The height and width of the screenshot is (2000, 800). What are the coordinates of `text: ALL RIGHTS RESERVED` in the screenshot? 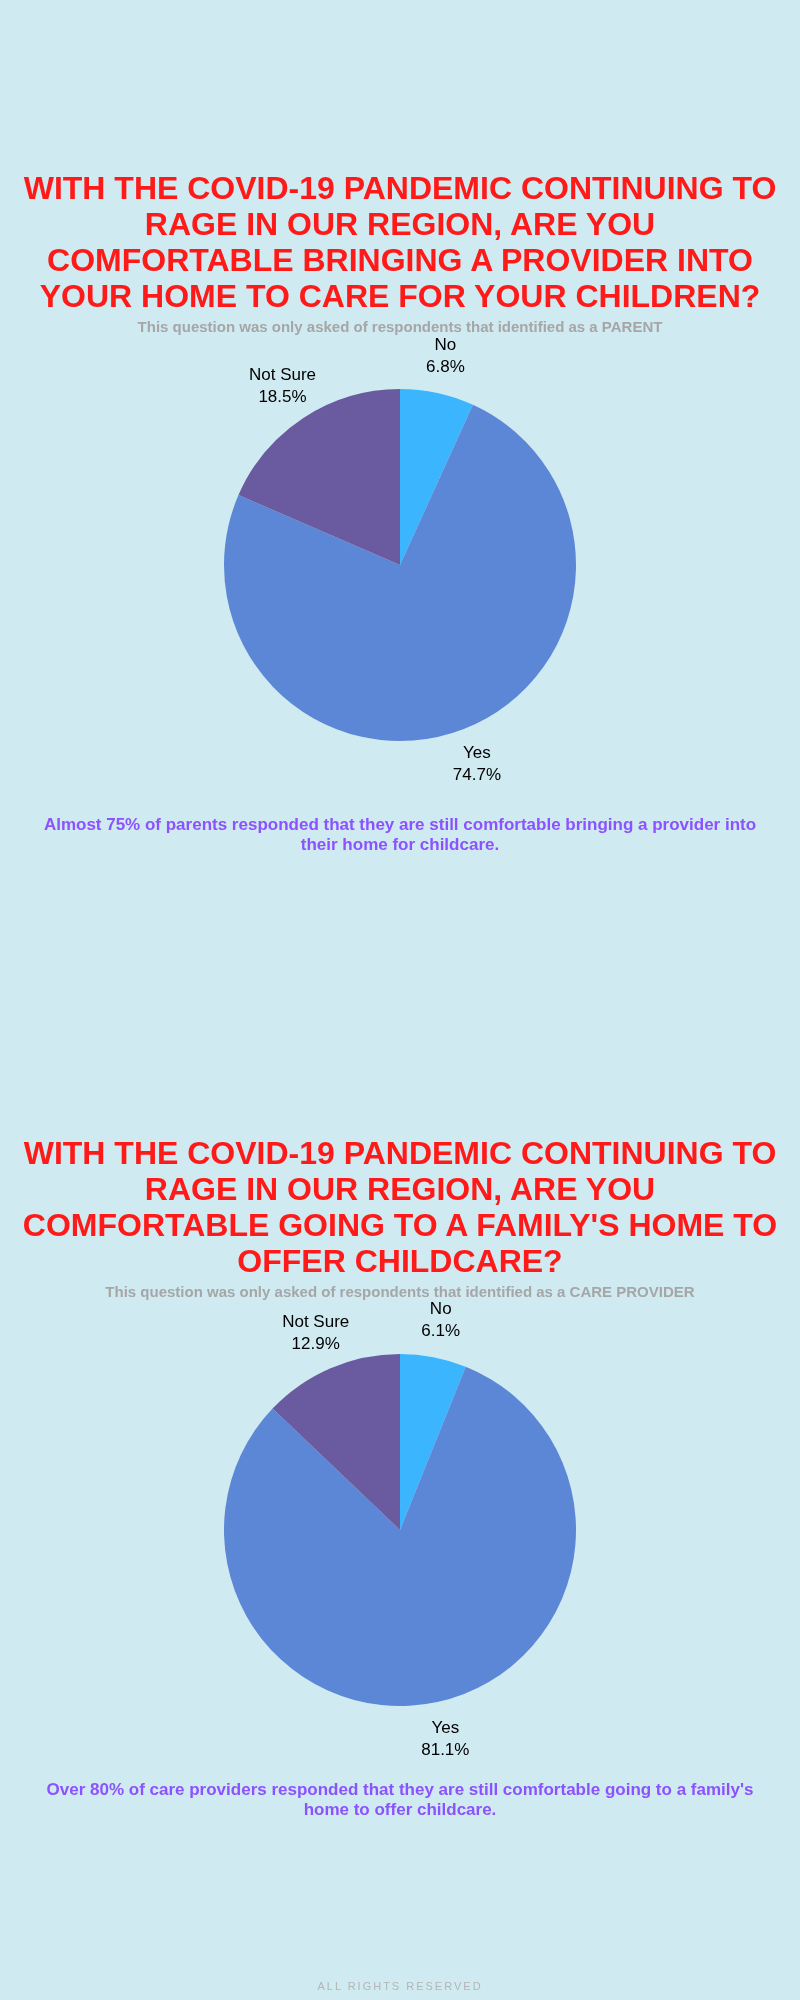 It's located at (400, 1986).